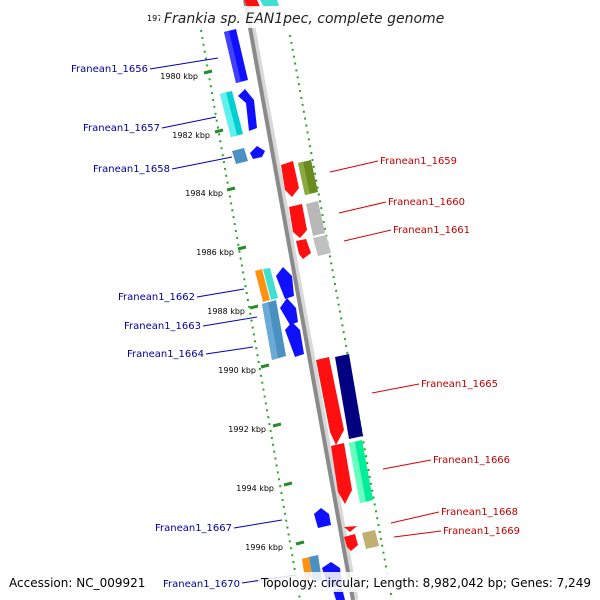  Describe the element at coordinates (191, 135) in the screenshot. I see `tick-label: 1982 kbp` at that location.